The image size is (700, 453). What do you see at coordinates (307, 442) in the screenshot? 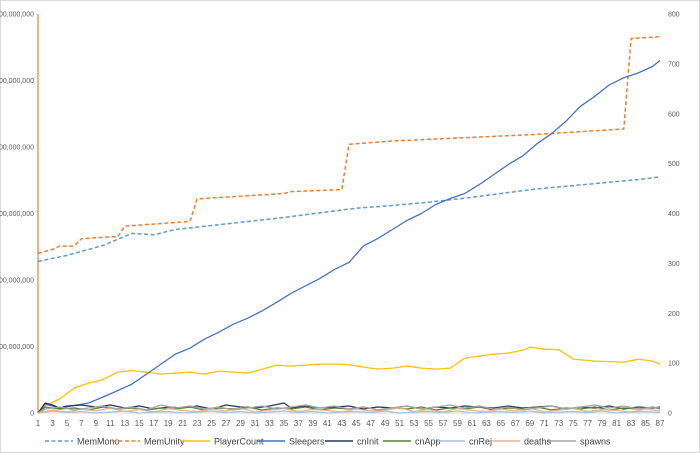
I see `legend-label-sleepers: Sleepers` at bounding box center [307, 442].